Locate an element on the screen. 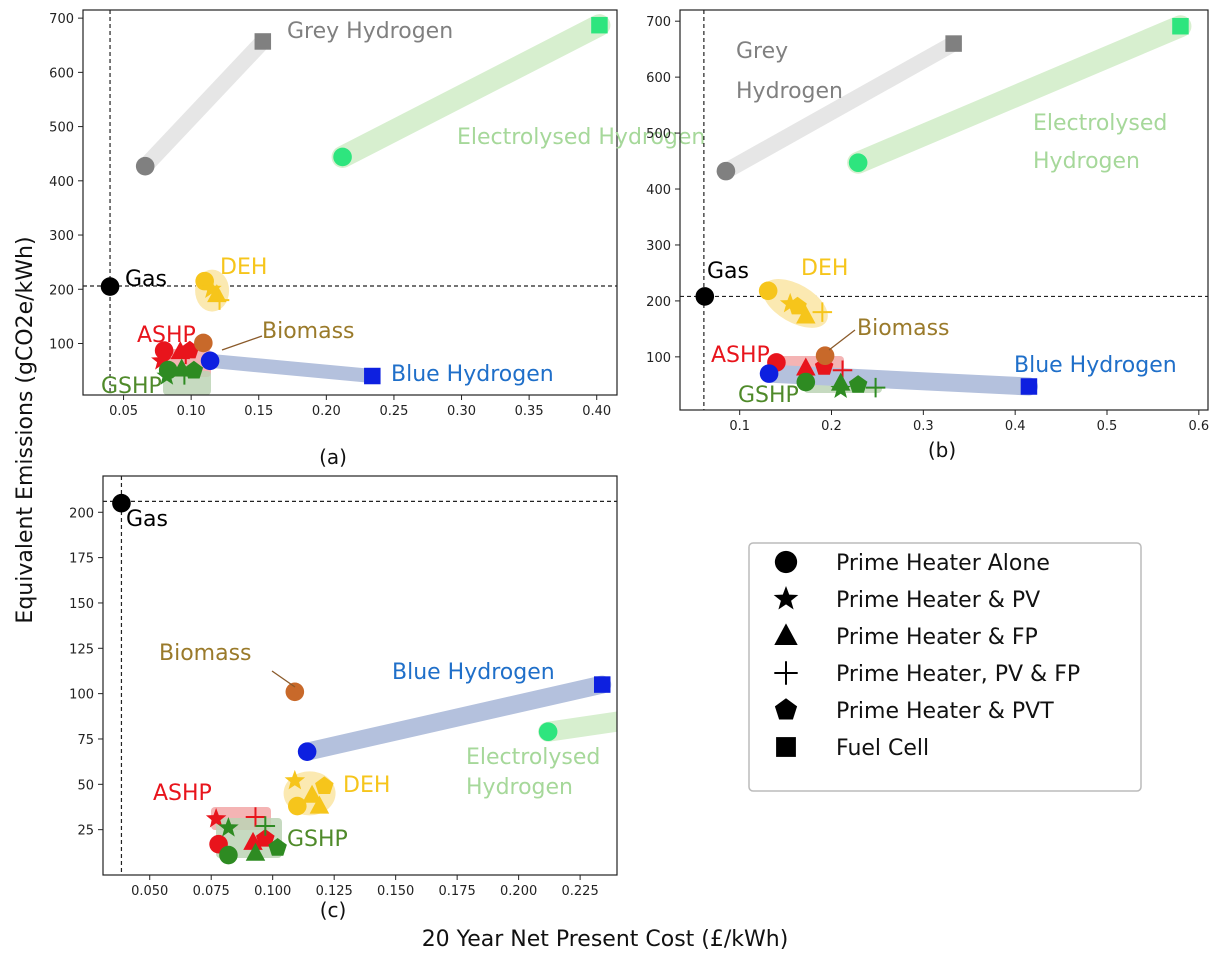 Image resolution: width=1210 pixels, height=962 pixels. x-tick-label: 0.10 is located at coordinates (191, 411).